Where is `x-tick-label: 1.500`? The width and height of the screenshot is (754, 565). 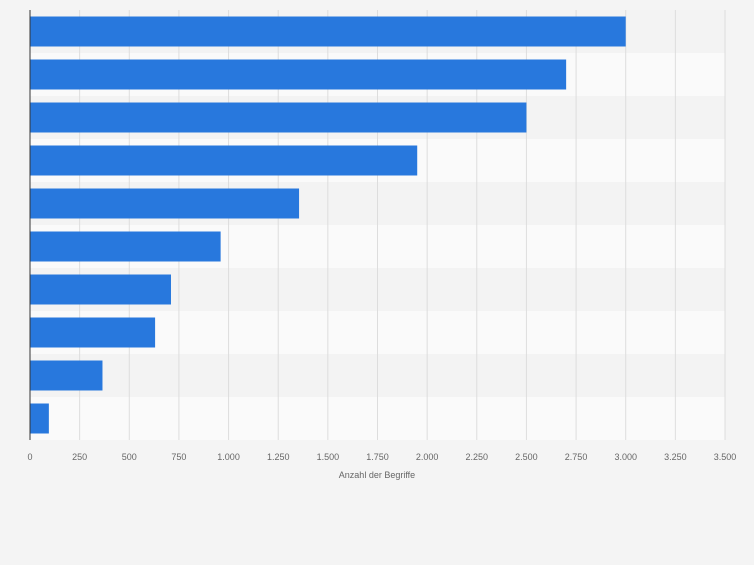 x-tick-label: 1.500 is located at coordinates (328, 457).